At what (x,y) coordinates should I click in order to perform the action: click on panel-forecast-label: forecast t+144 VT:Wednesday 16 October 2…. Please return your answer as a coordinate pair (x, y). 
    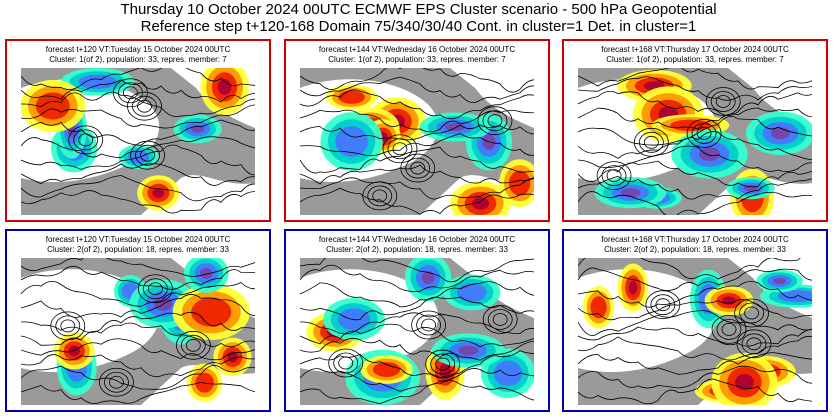
    Looking at the image, I should click on (417, 49).